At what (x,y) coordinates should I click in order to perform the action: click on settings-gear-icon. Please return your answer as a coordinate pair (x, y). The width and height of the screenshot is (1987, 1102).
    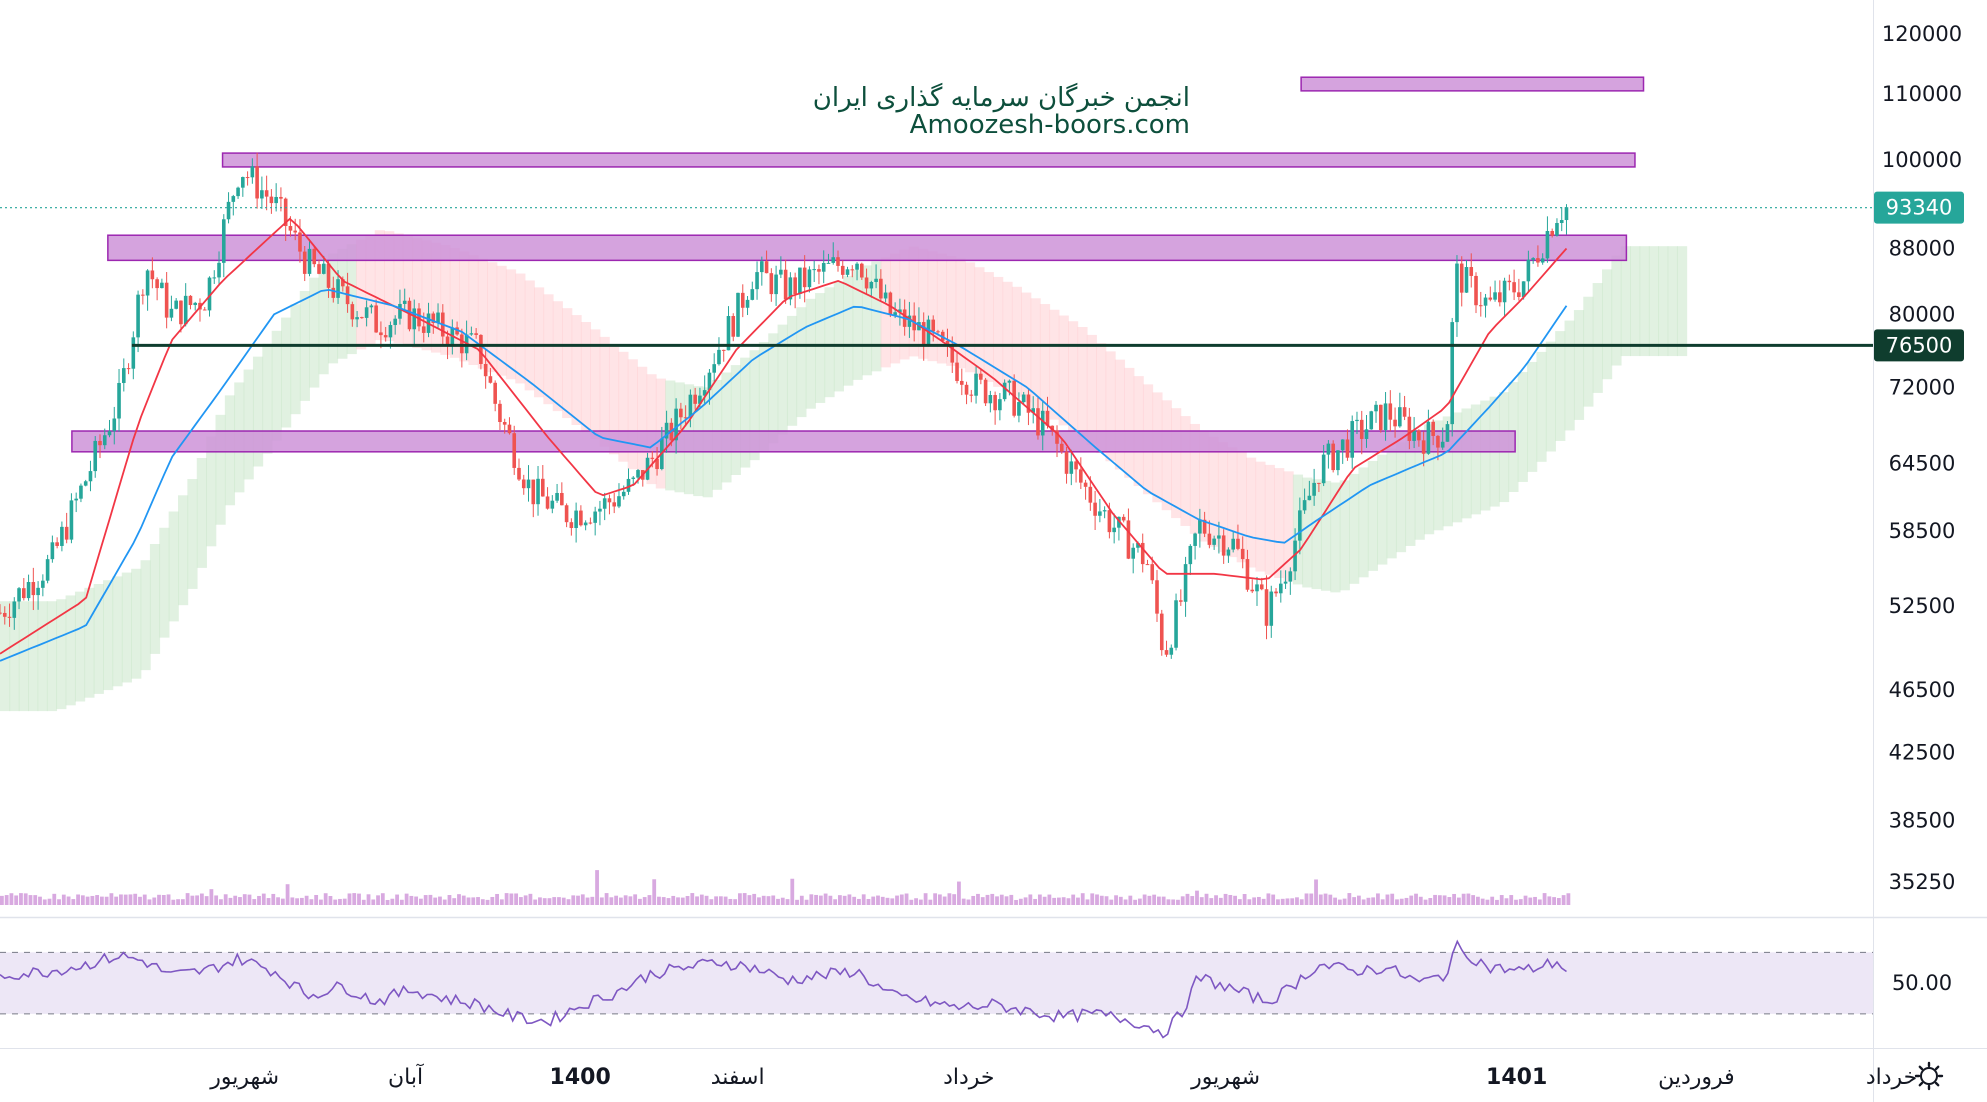
    Looking at the image, I should click on (1929, 1076).